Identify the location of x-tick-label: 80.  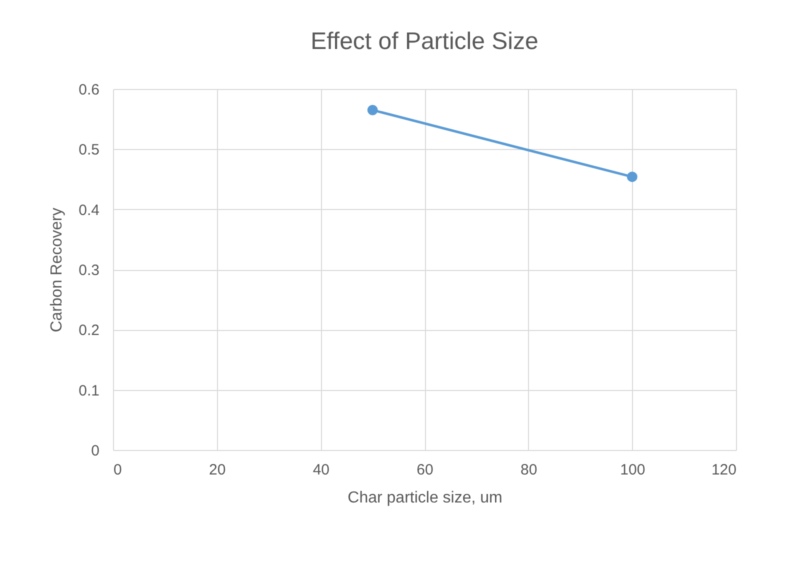
(529, 470).